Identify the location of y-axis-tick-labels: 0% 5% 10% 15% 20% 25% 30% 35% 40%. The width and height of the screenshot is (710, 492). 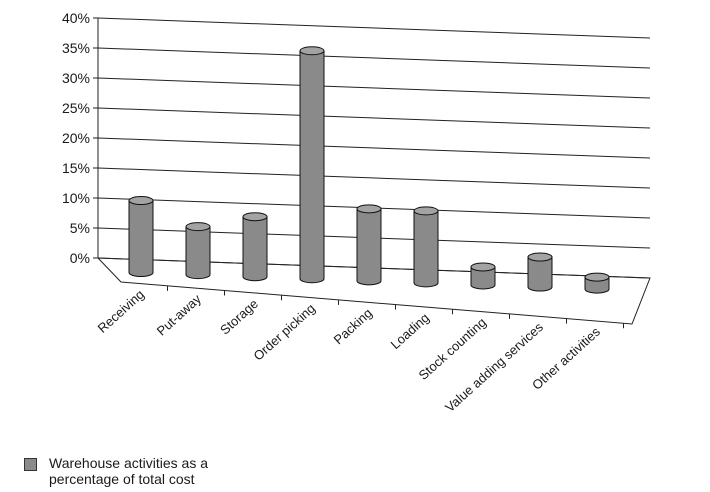
(76, 138).